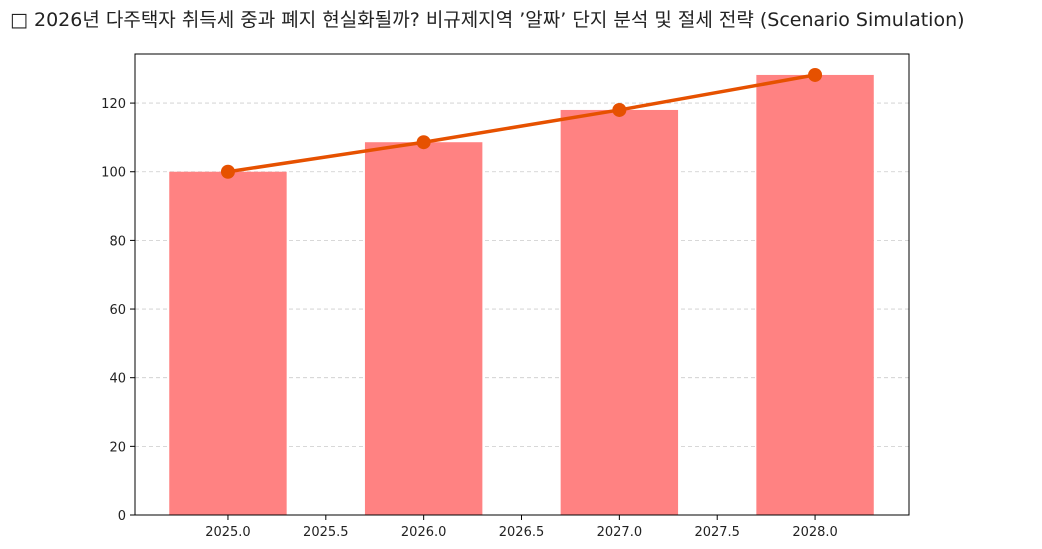 The height and width of the screenshot is (549, 1042). I want to click on y-tick-label: 80, so click(117, 241).